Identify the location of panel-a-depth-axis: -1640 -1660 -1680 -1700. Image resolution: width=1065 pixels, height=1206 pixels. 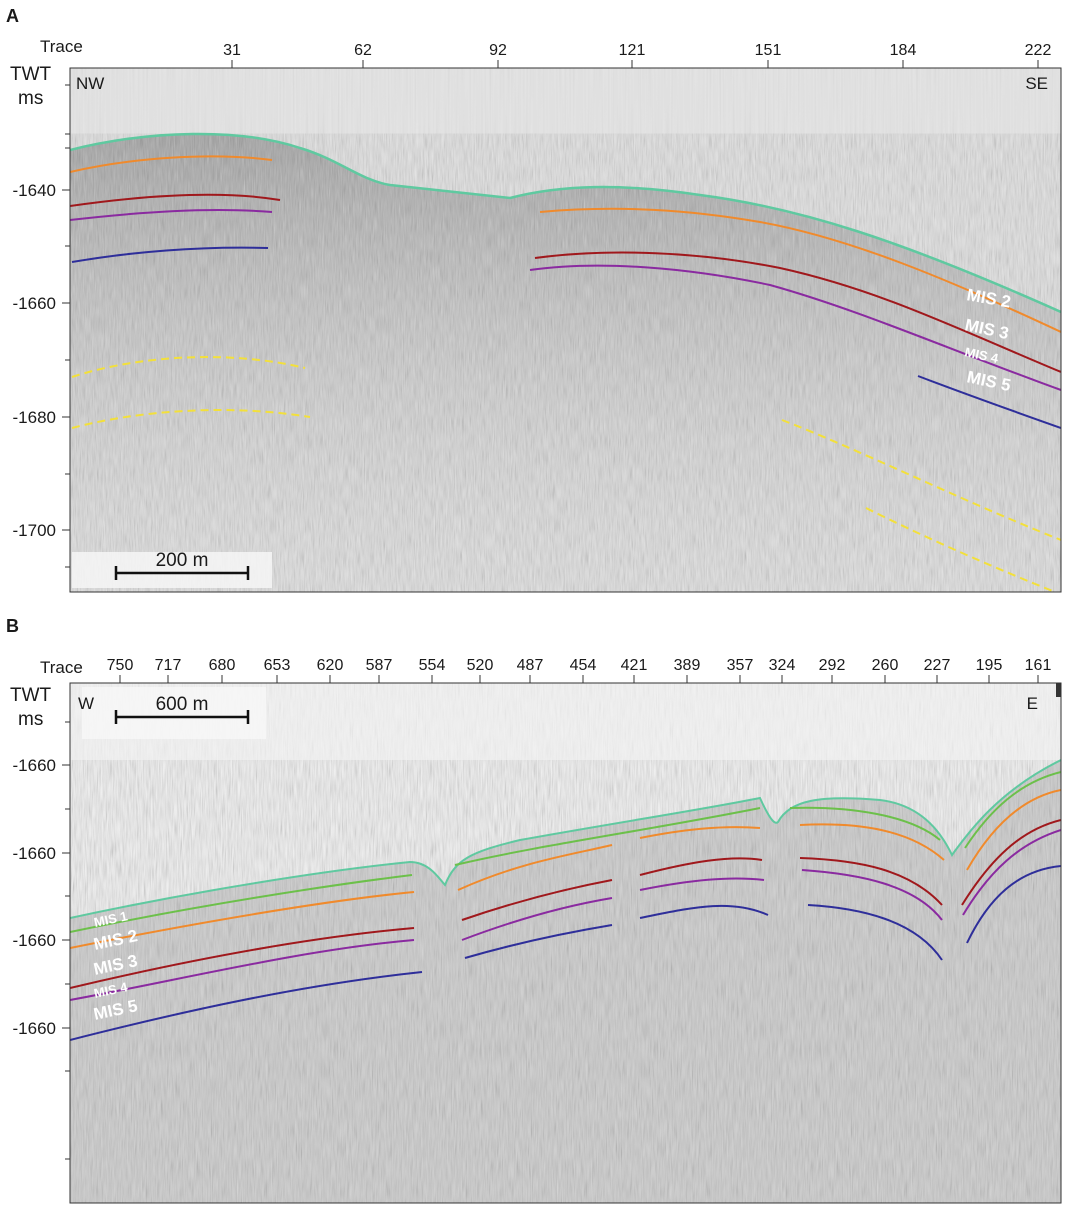
(41, 326).